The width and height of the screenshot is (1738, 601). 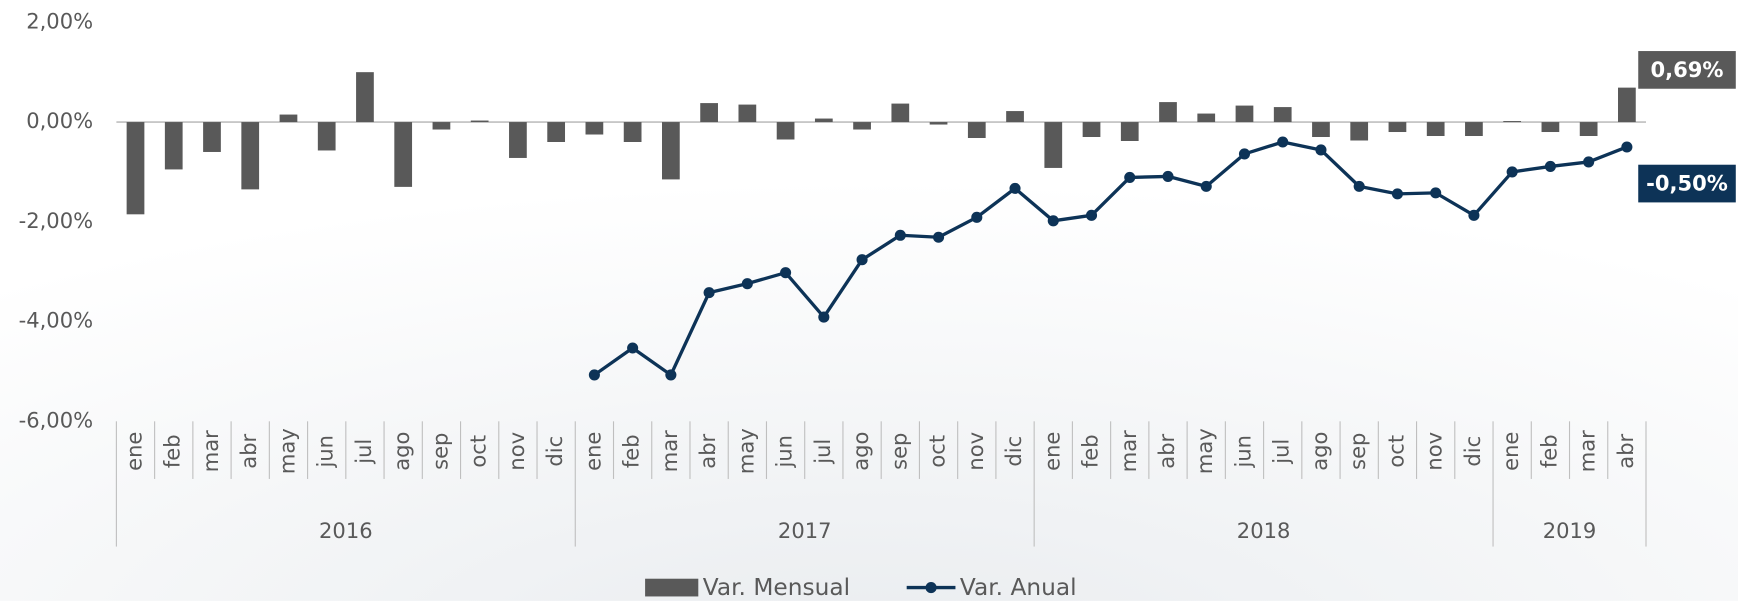 What do you see at coordinates (931, 588) in the screenshot?
I see `legend-swatch` at bounding box center [931, 588].